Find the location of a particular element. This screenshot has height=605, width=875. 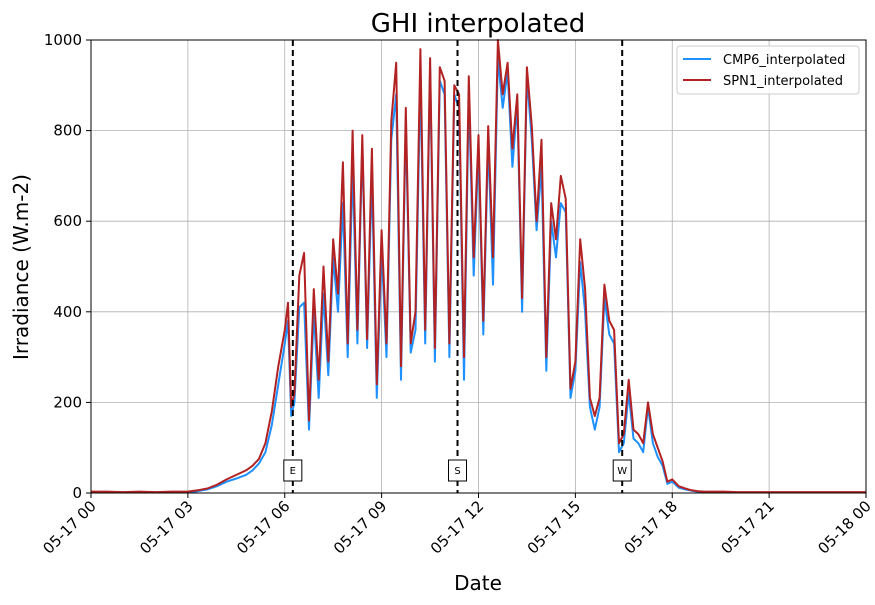

y-tick-label: 1000 is located at coordinates (63, 40).